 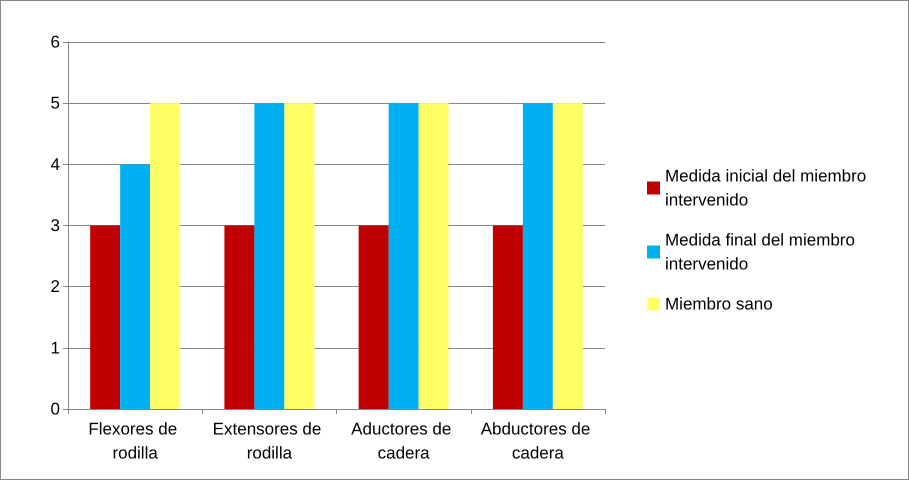 What do you see at coordinates (55, 42) in the screenshot?
I see `y-tick-label: 6` at bounding box center [55, 42].